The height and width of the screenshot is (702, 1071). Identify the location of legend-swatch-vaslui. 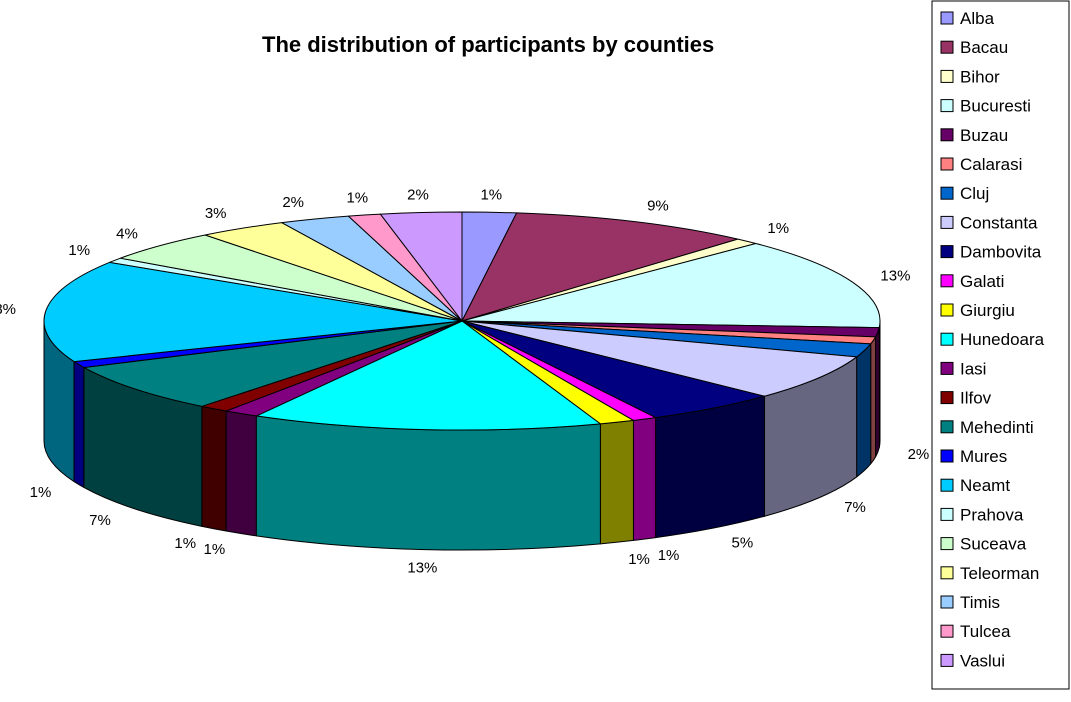
(947, 660).